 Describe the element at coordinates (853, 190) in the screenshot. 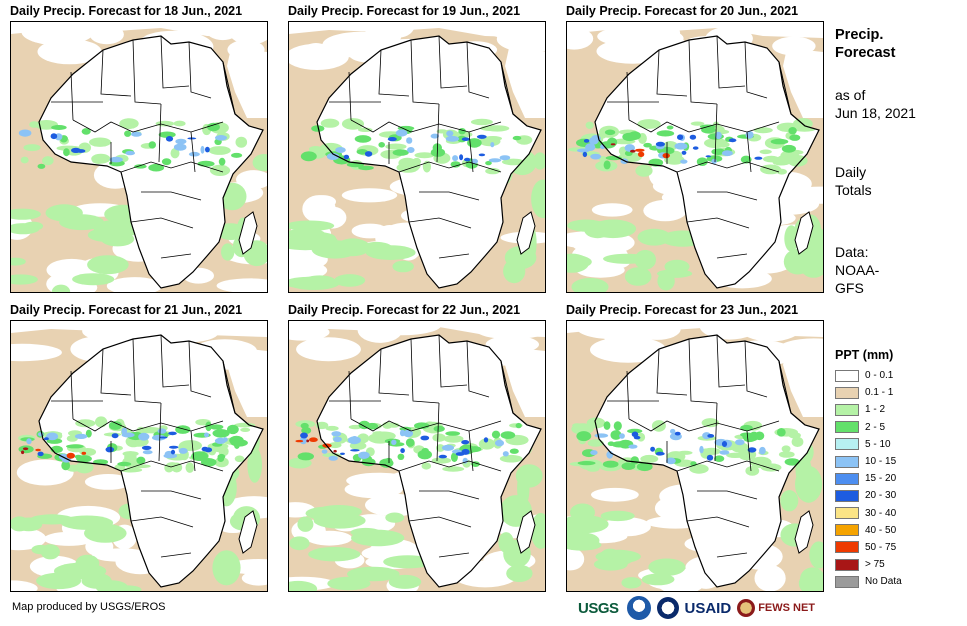

I see `side-totals-line2: Totals` at that location.